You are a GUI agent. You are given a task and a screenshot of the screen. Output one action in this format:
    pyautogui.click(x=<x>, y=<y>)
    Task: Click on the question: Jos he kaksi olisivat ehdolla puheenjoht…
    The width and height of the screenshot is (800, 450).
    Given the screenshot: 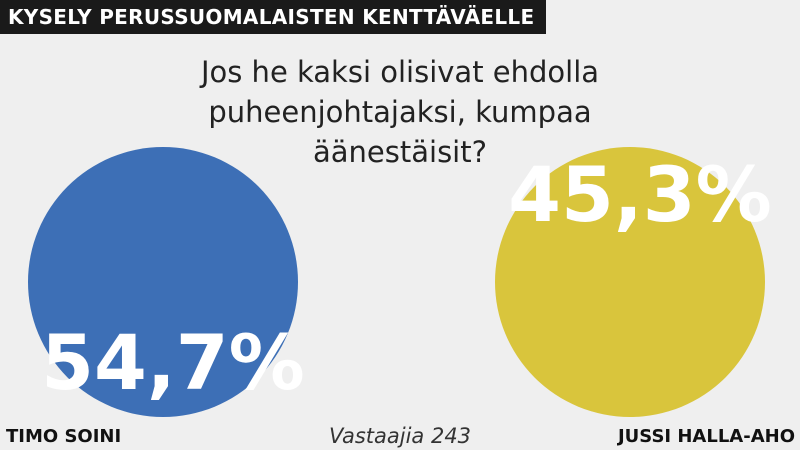 What is the action you would take?
    pyautogui.click(x=400, y=112)
    